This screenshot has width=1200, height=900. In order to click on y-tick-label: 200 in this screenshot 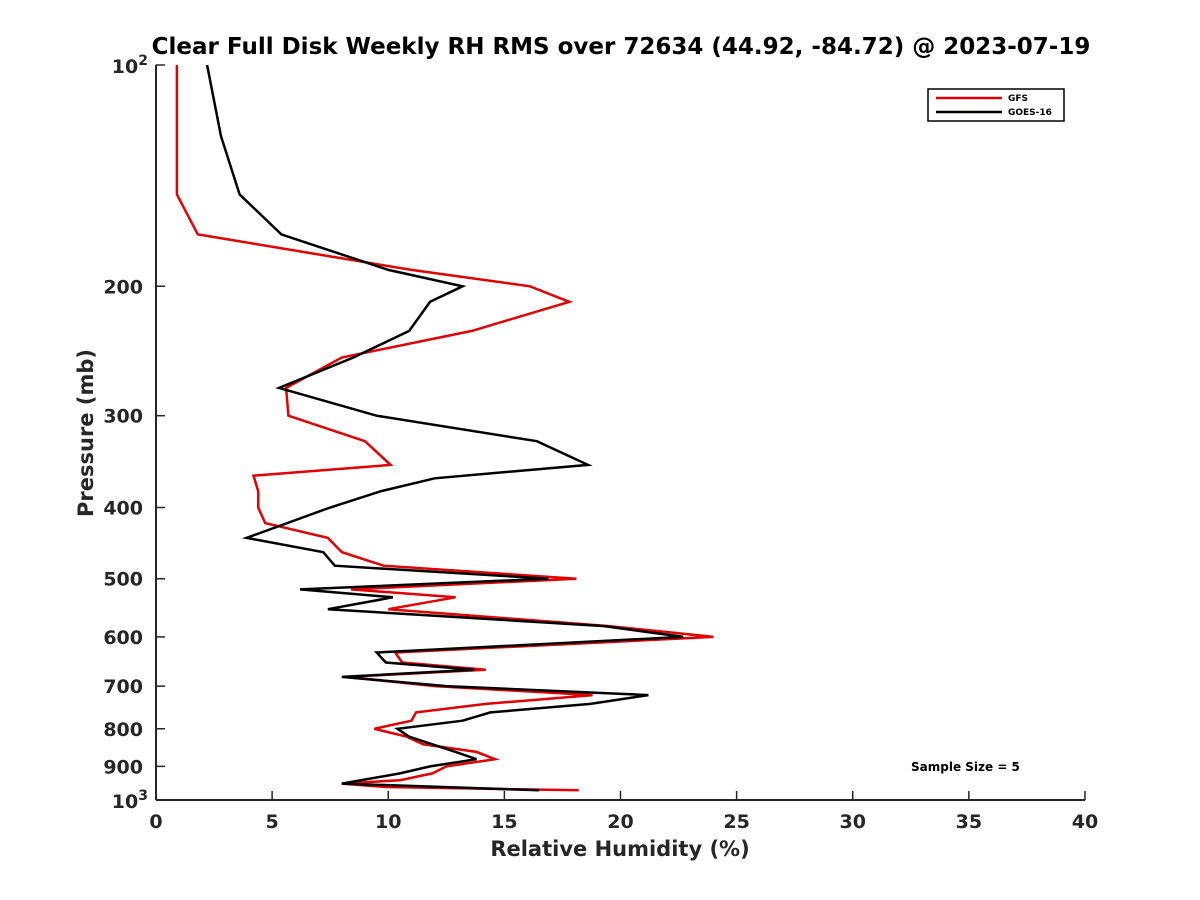, I will do `click(123, 287)`.